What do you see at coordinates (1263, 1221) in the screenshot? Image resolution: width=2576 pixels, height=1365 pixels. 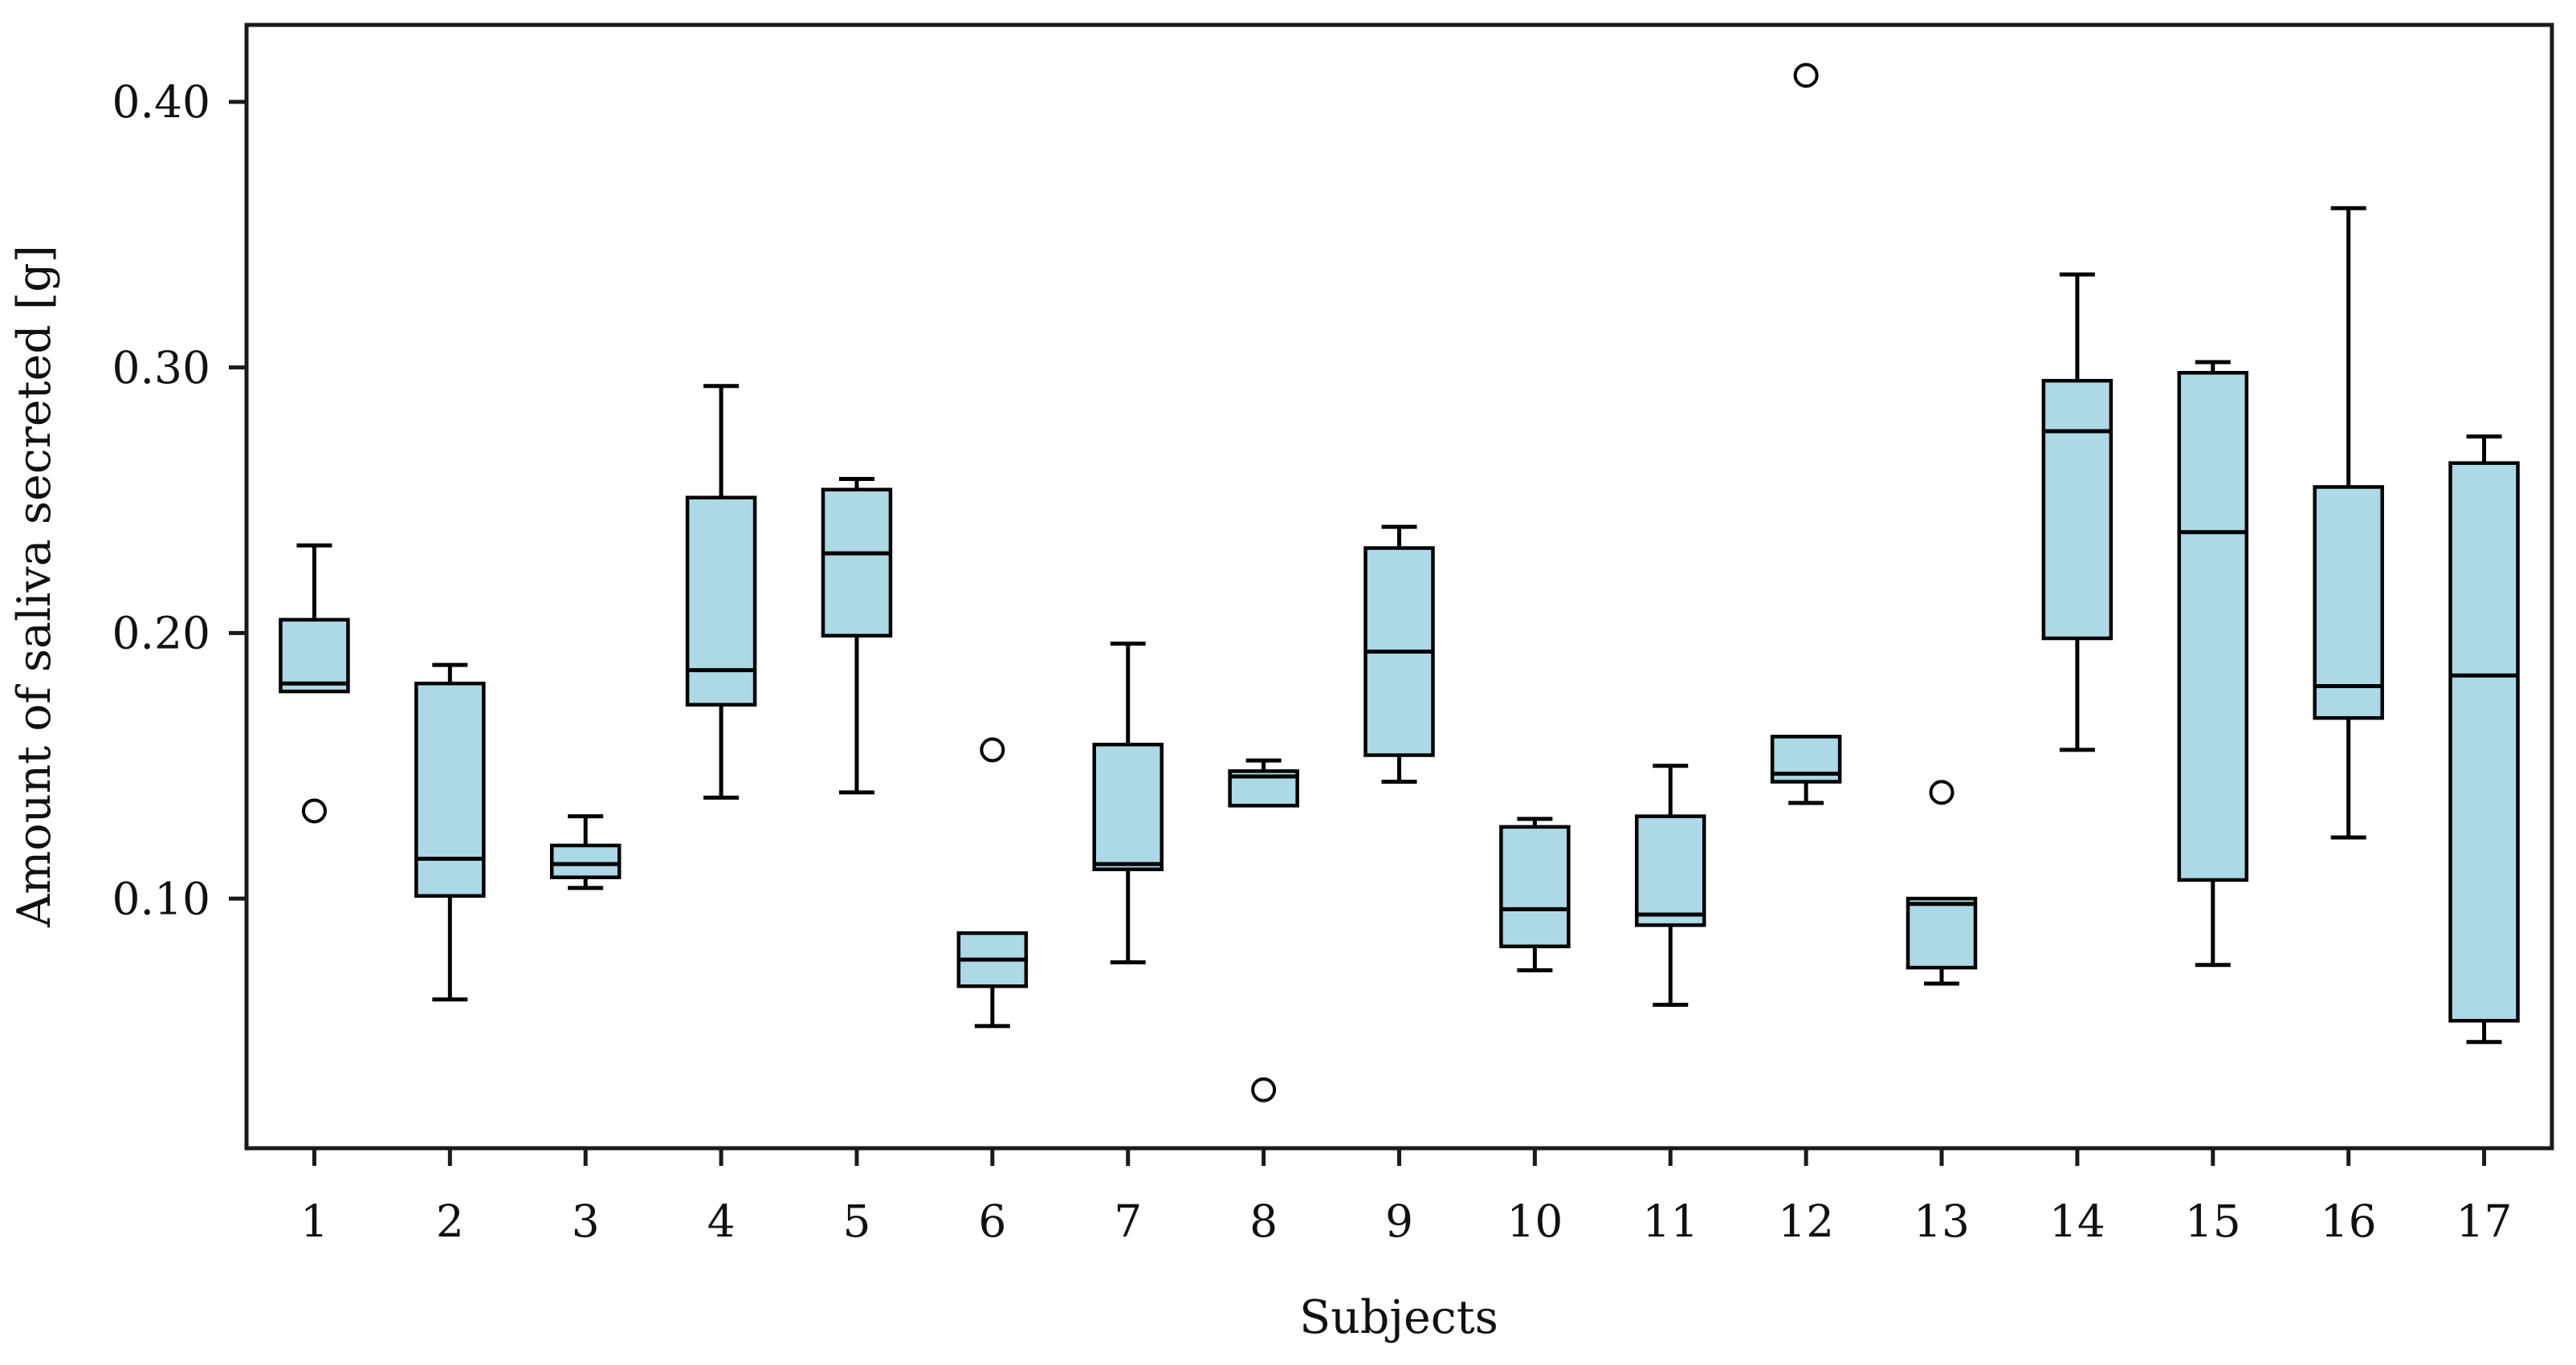 I see `x-axis-tick-label: 8` at bounding box center [1263, 1221].